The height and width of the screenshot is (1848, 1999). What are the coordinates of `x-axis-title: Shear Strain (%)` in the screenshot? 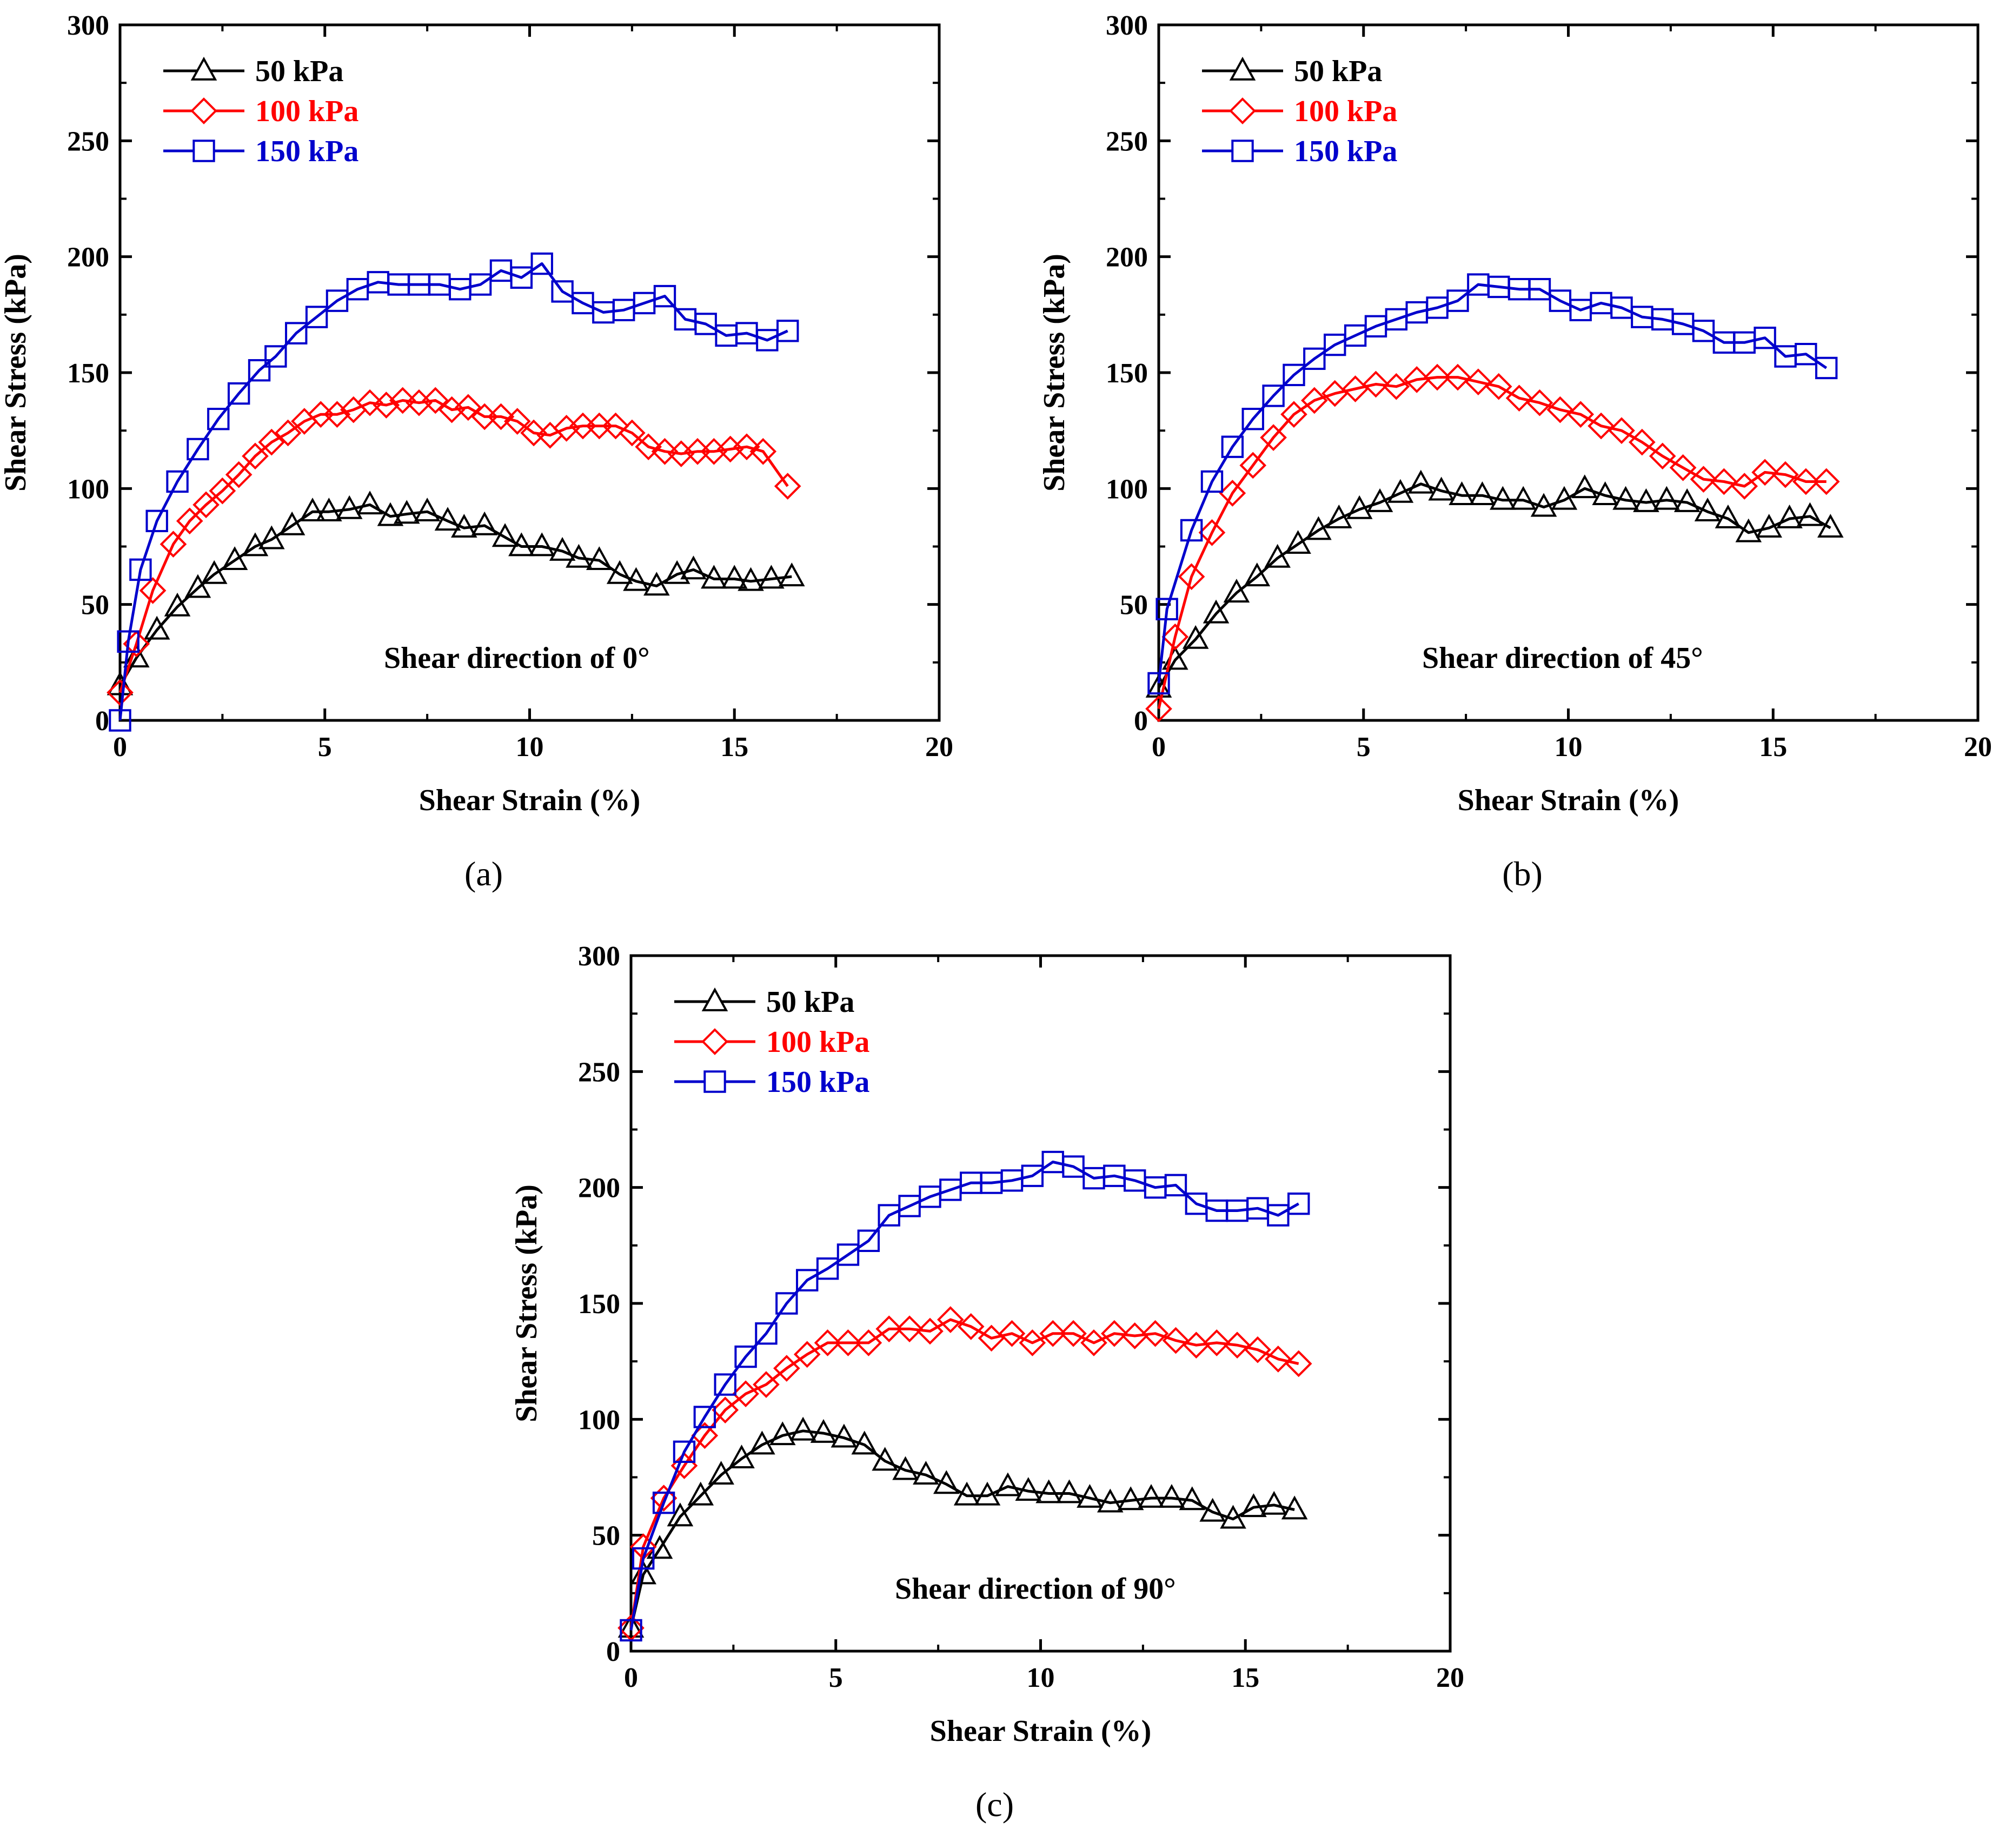 It's located at (1568, 800).